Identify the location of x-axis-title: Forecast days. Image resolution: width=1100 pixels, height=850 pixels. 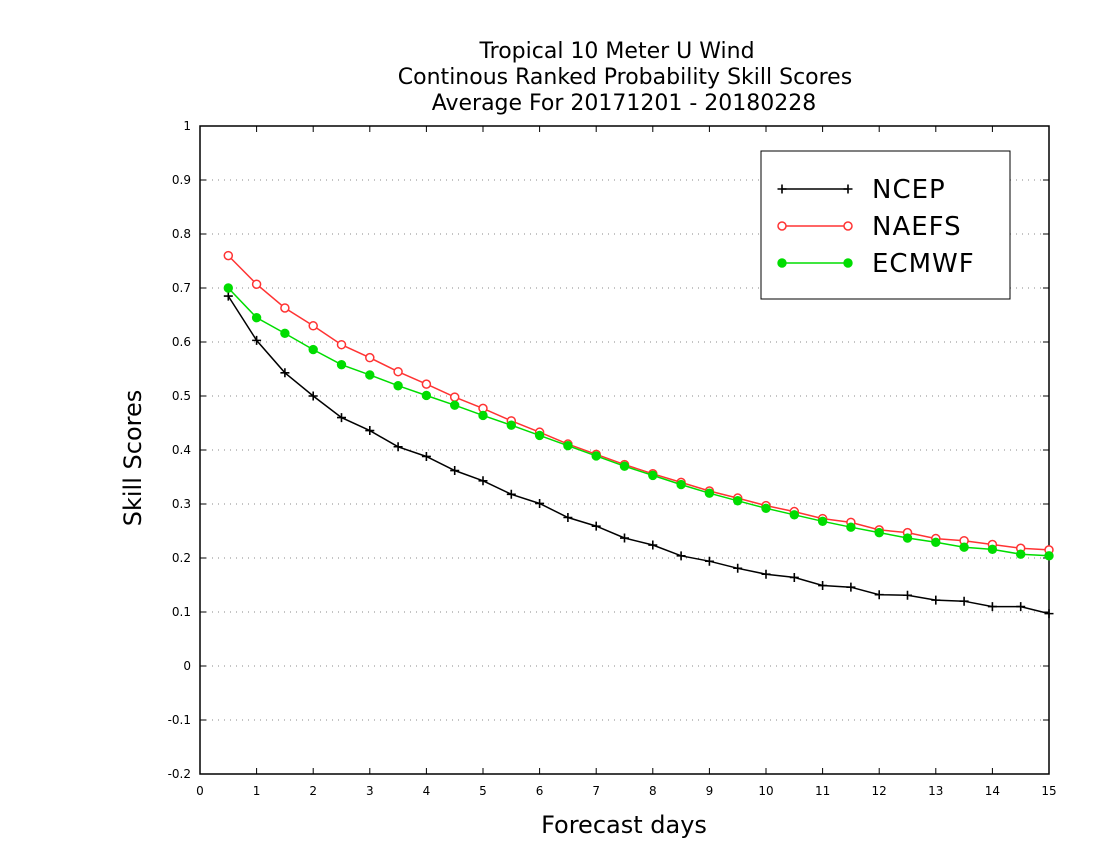
(624, 825).